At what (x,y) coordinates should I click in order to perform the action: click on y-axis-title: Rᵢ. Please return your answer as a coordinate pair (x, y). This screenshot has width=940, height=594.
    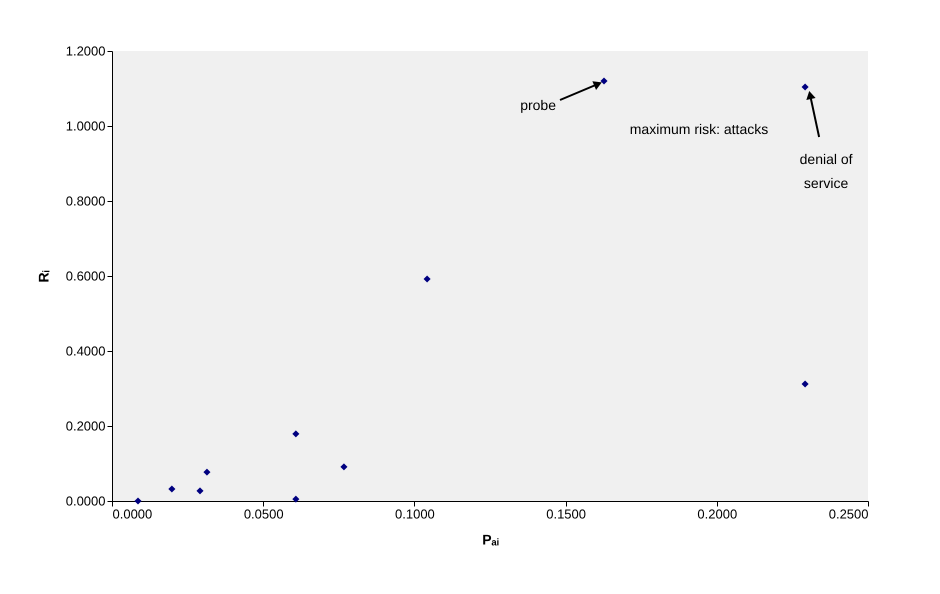
    Looking at the image, I should click on (44, 276).